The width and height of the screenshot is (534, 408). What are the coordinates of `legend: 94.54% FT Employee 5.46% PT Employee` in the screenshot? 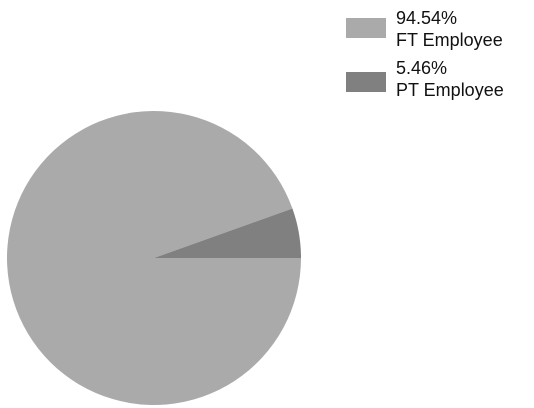 It's located at (425, 54).